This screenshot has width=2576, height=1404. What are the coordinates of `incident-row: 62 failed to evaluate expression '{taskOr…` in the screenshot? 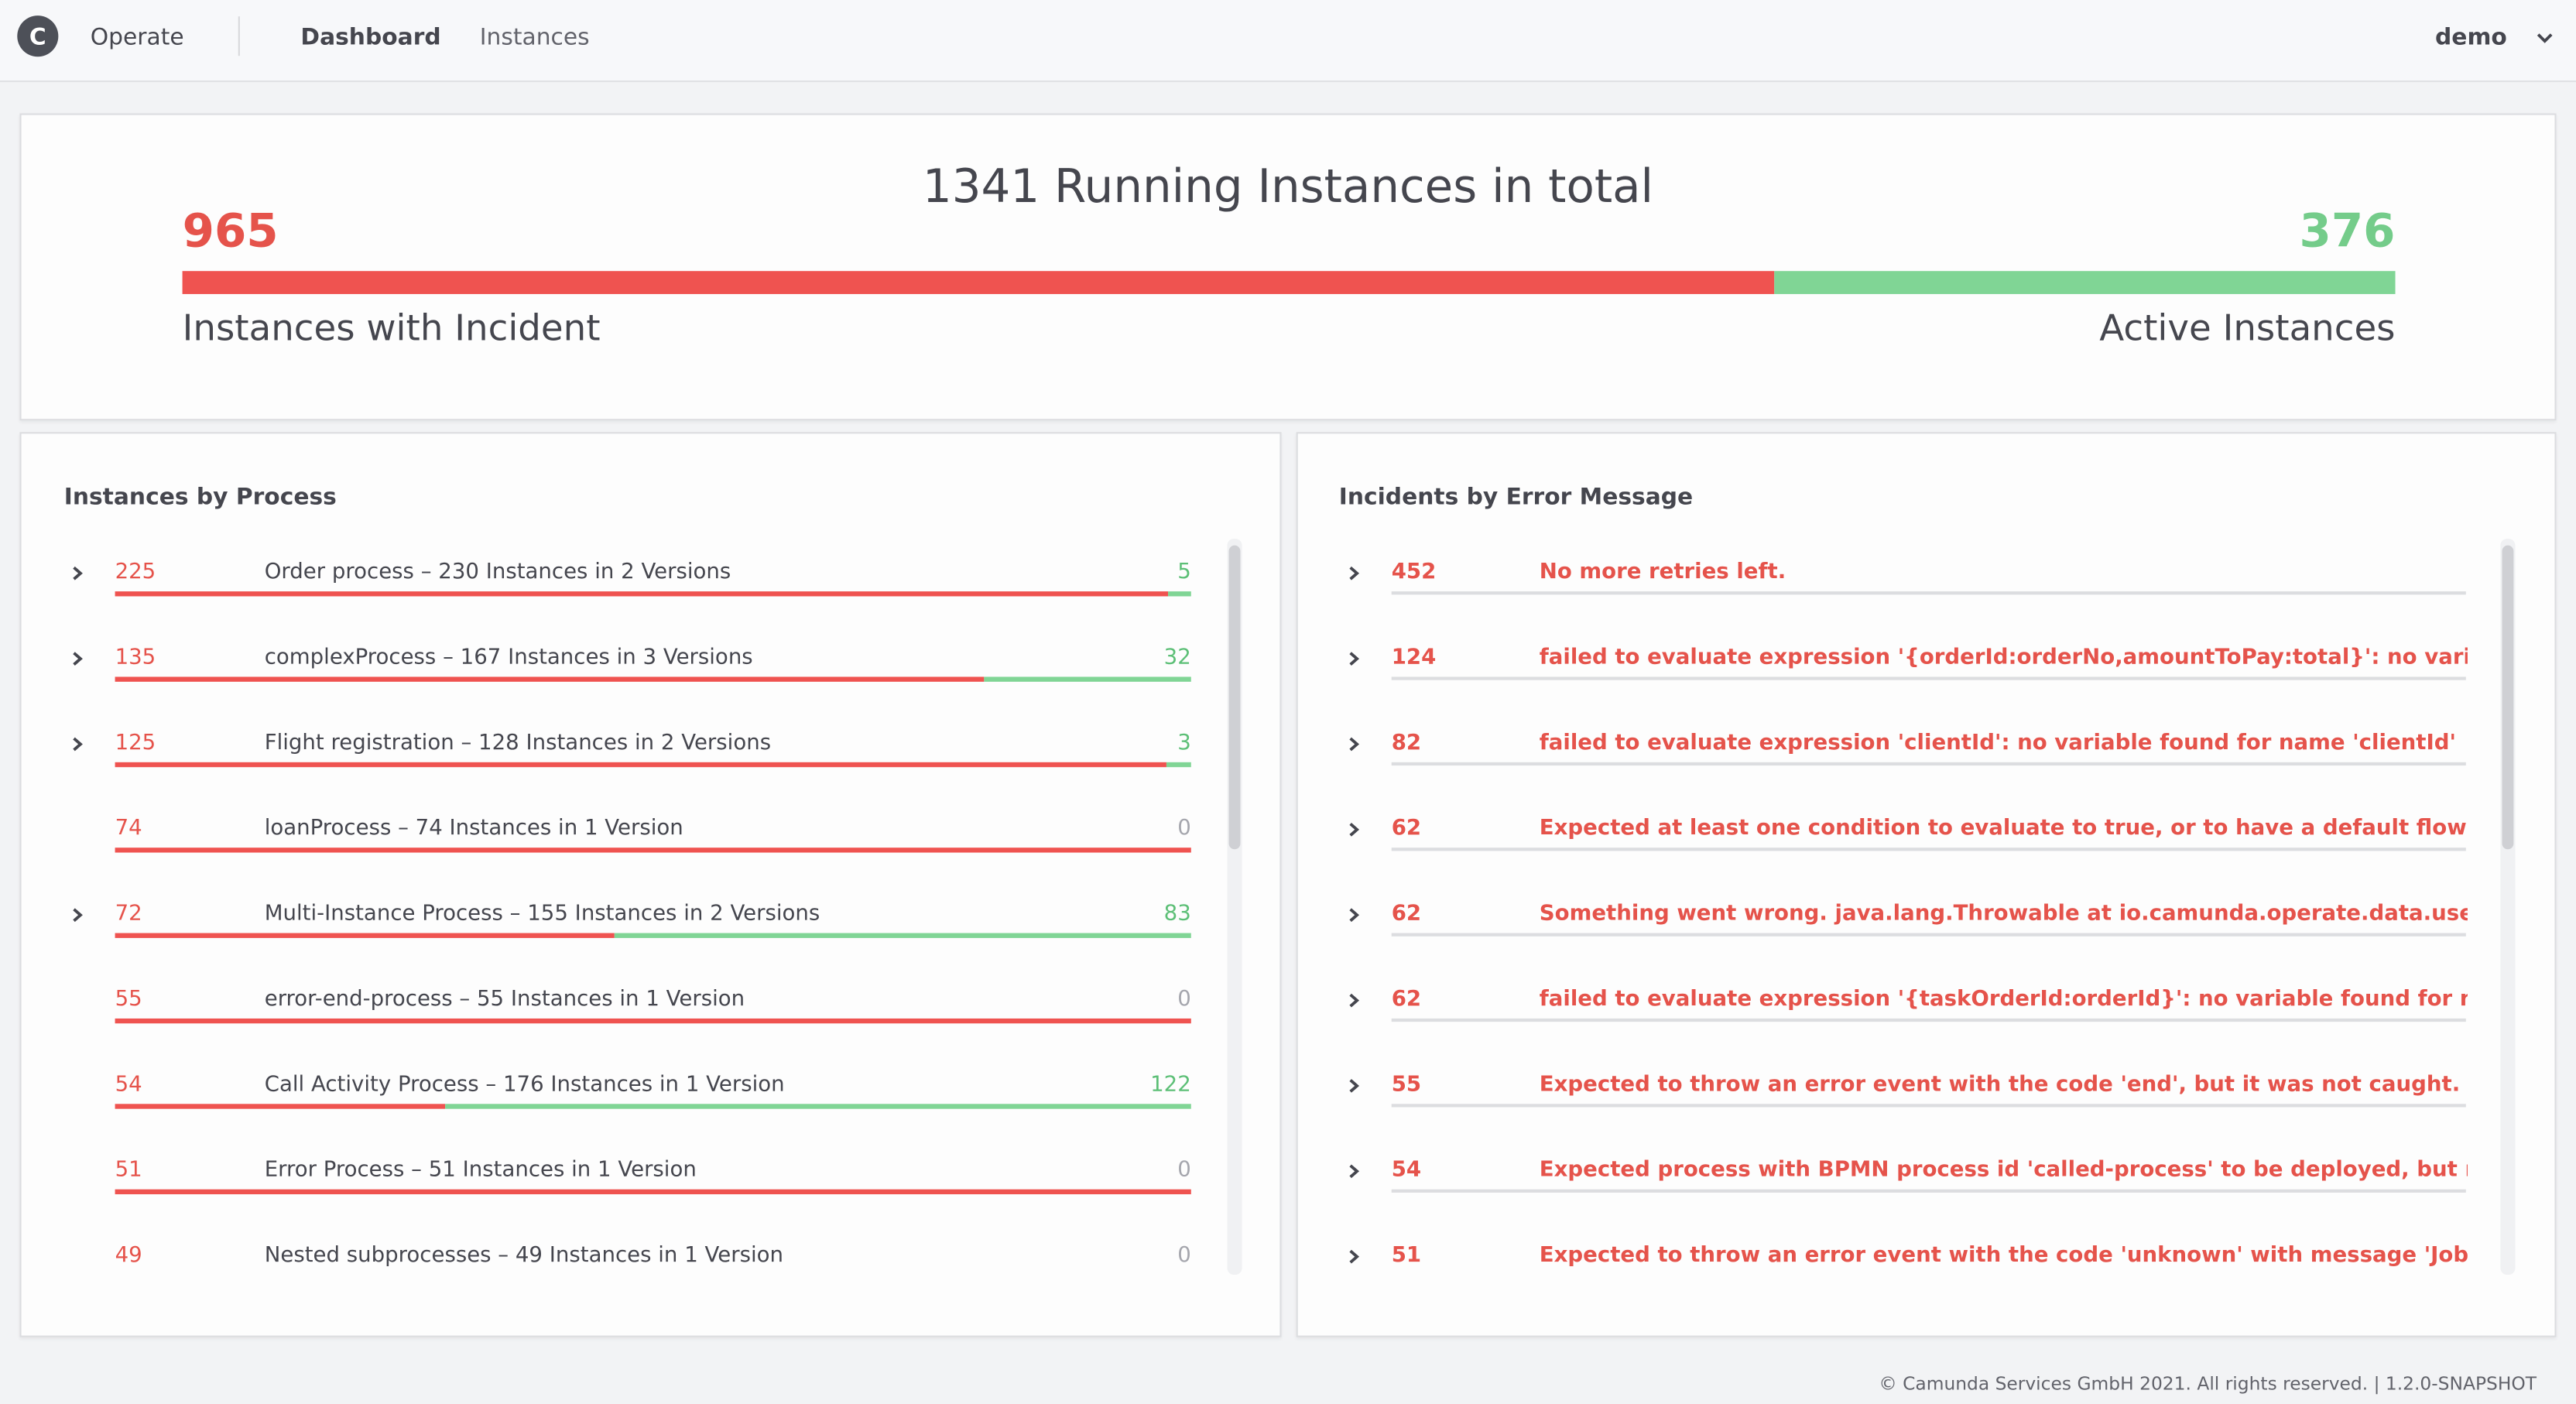 It's located at (1894, 1007).